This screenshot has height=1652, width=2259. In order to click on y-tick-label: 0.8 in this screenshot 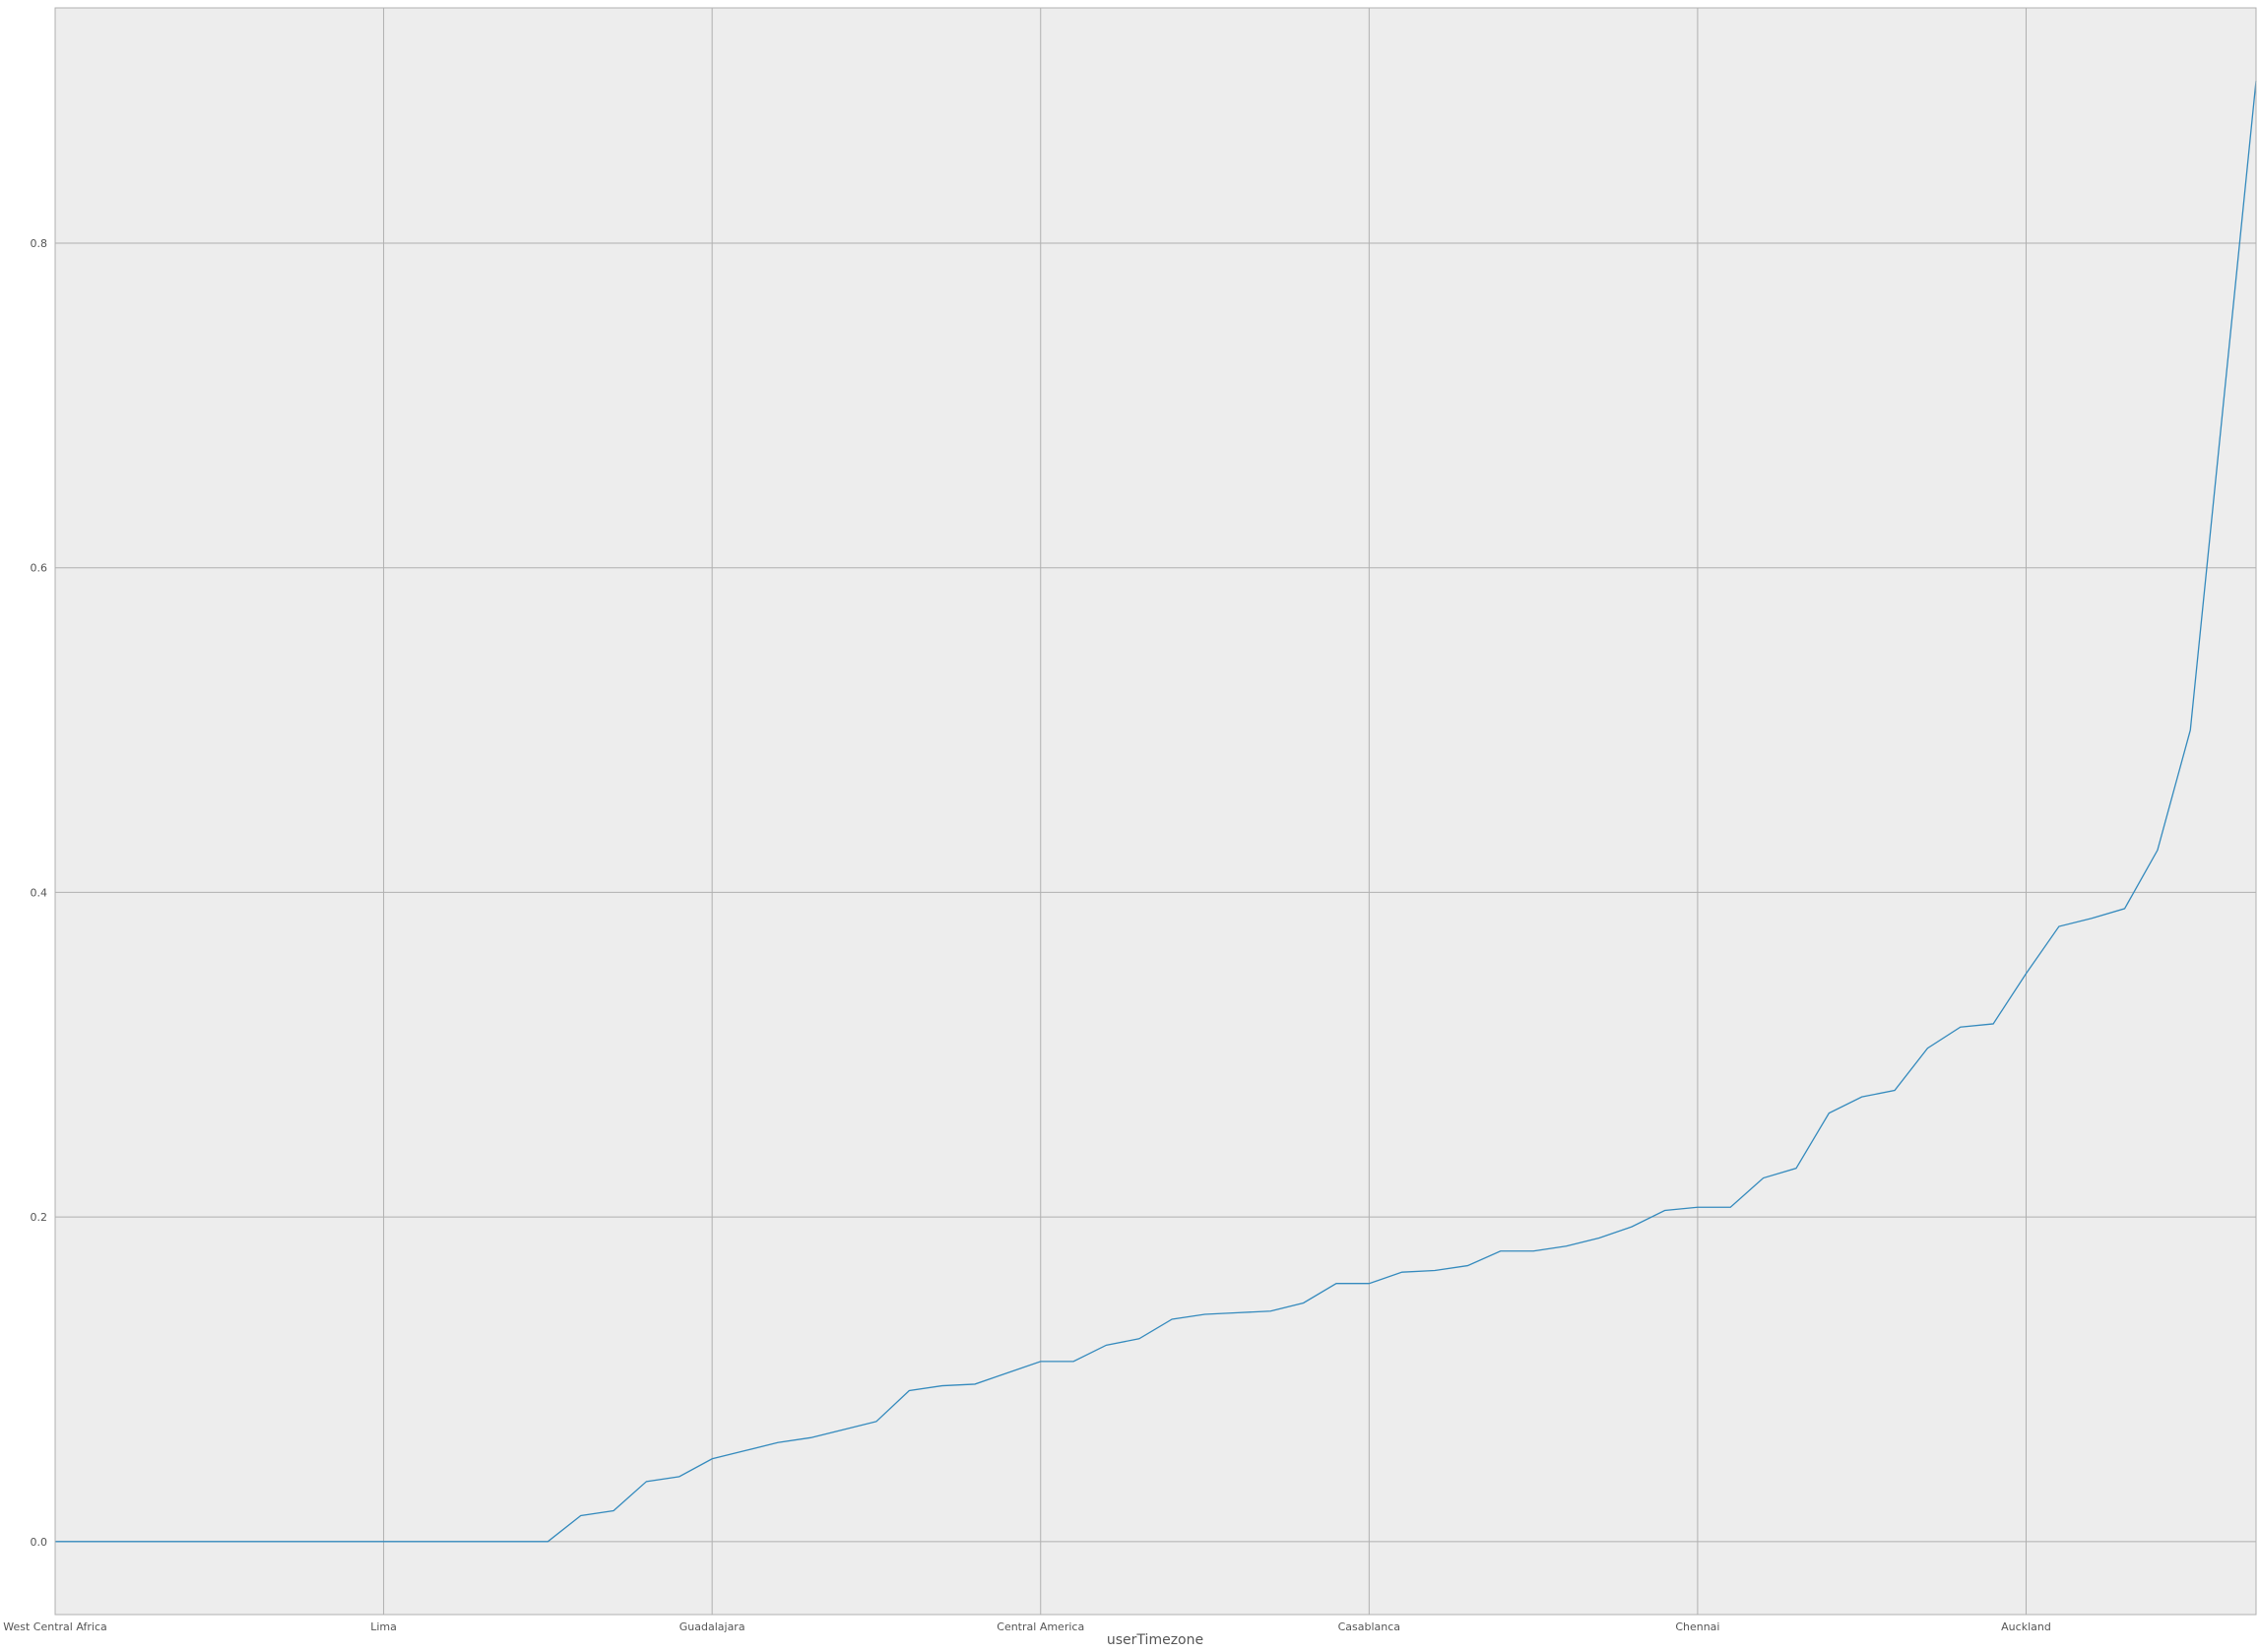, I will do `click(39, 243)`.